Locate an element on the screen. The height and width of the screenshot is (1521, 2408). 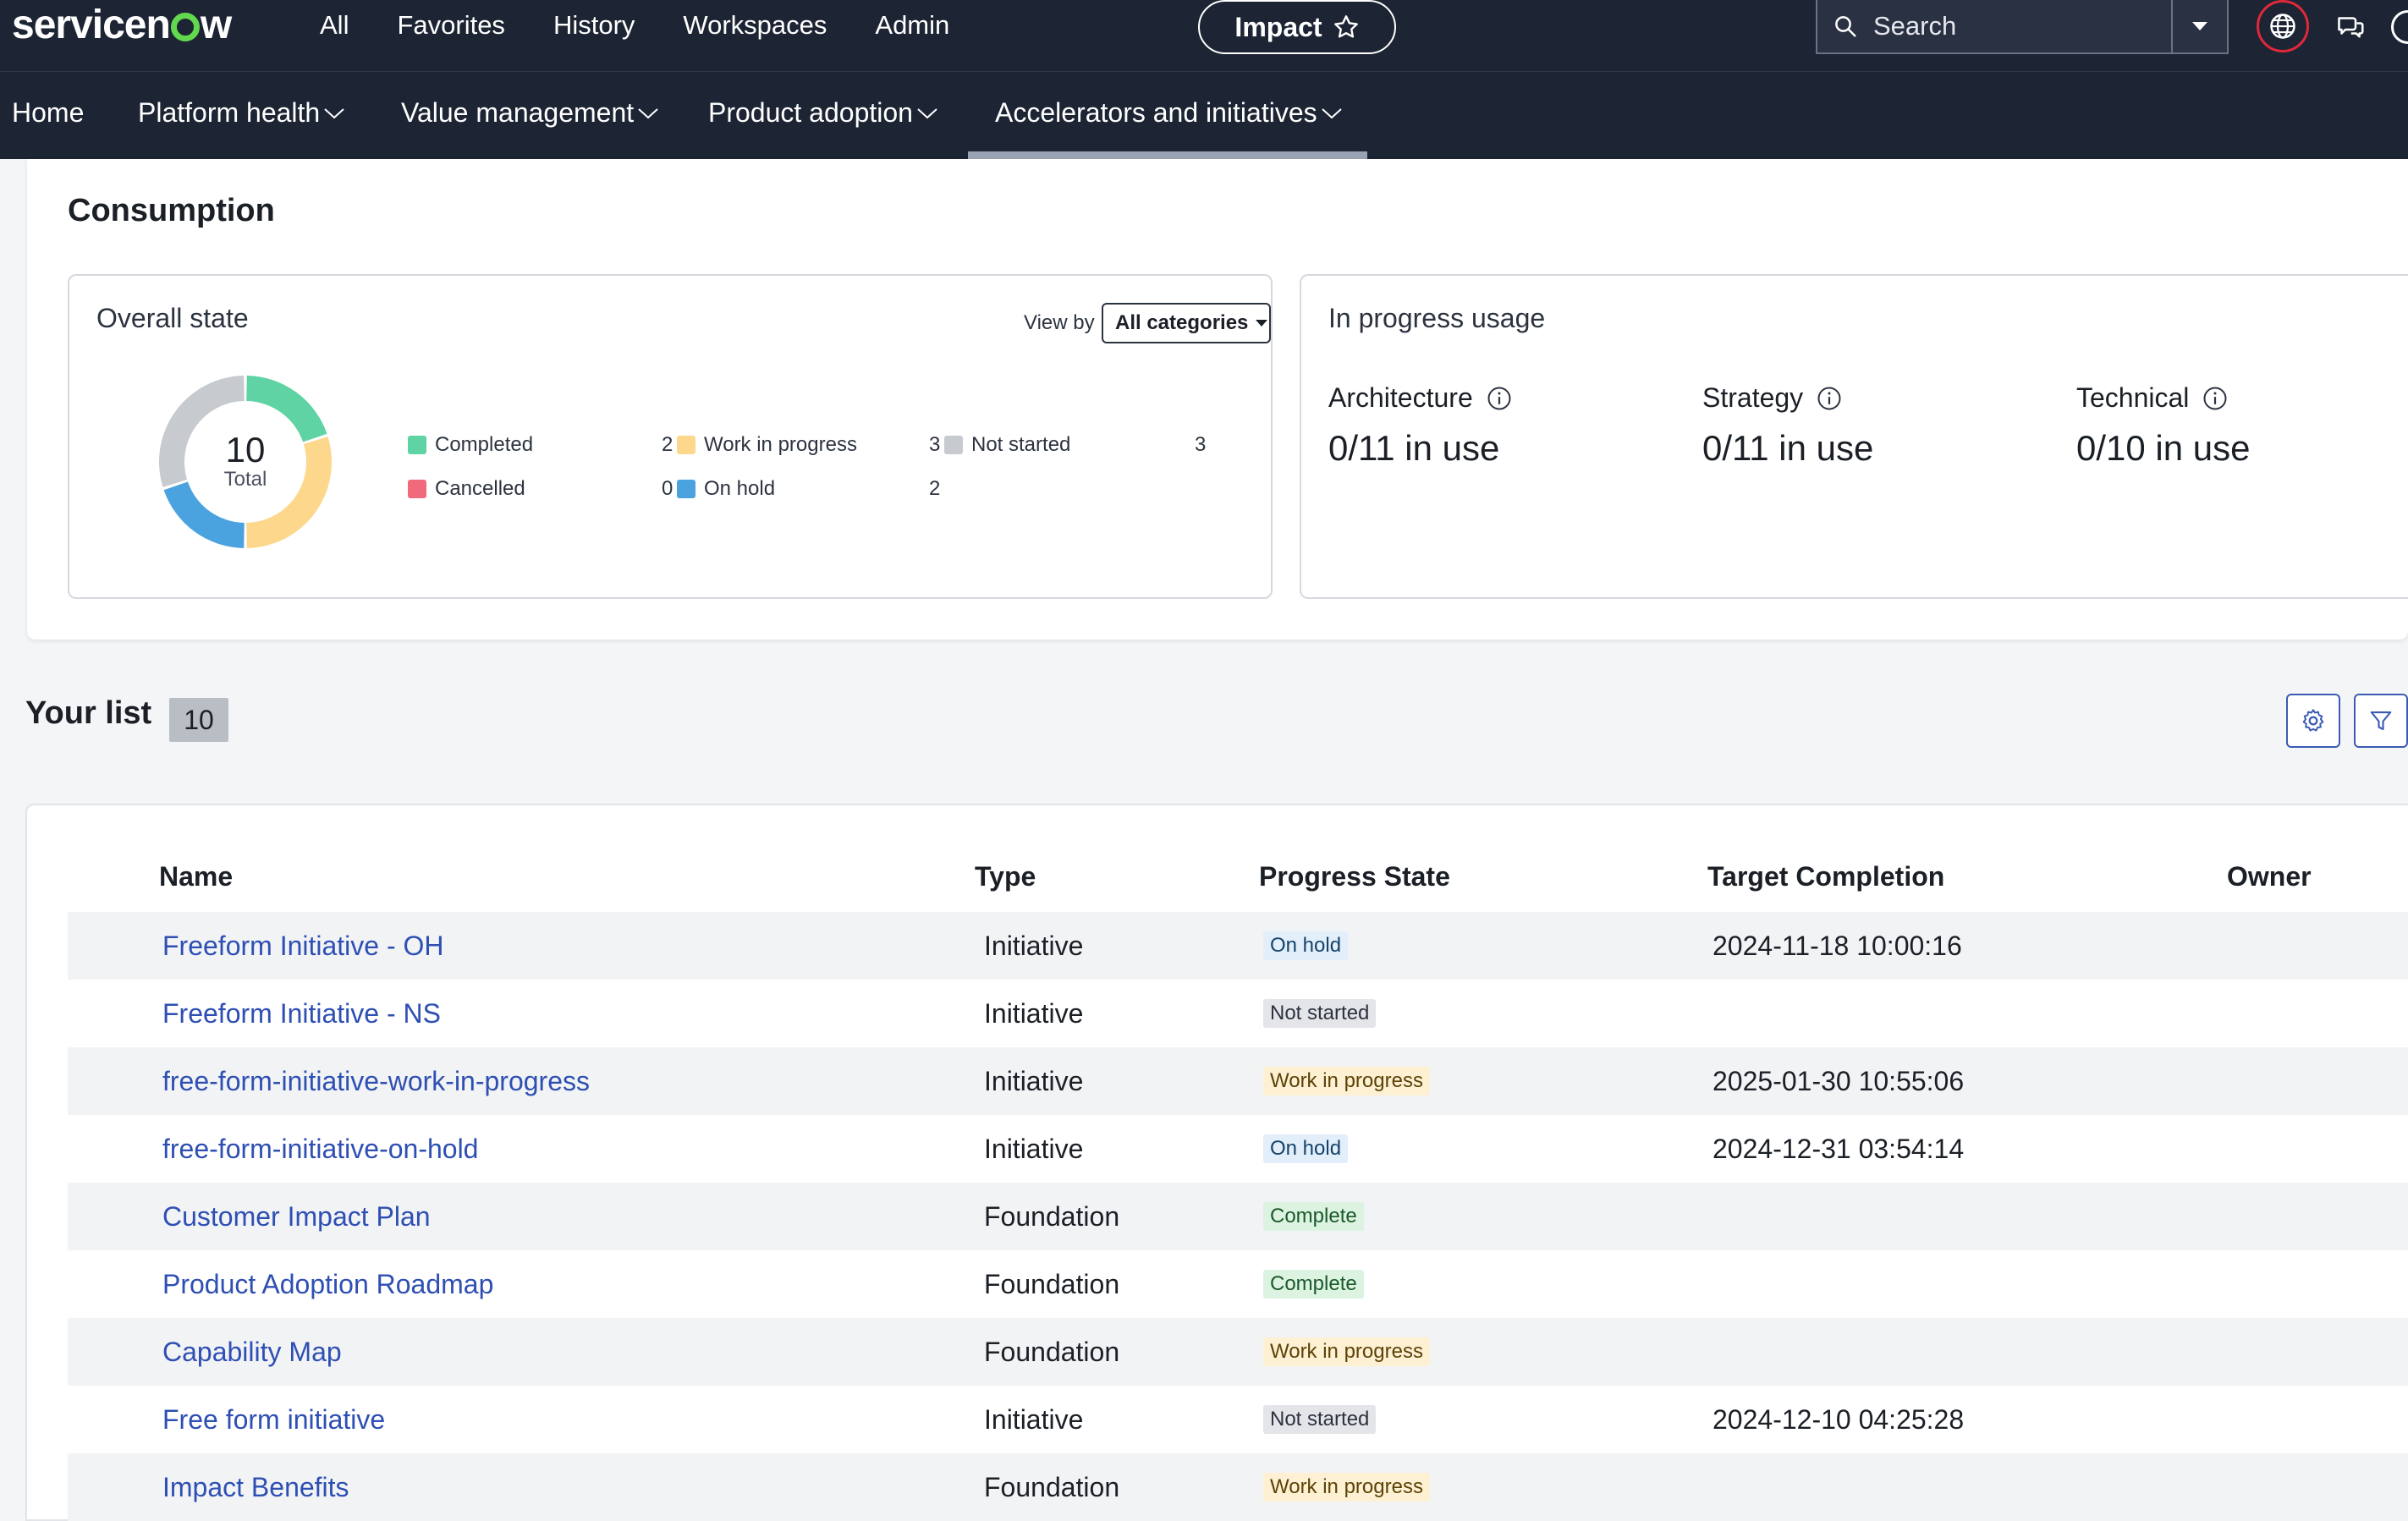
chat-icon is located at coordinates (2350, 27).